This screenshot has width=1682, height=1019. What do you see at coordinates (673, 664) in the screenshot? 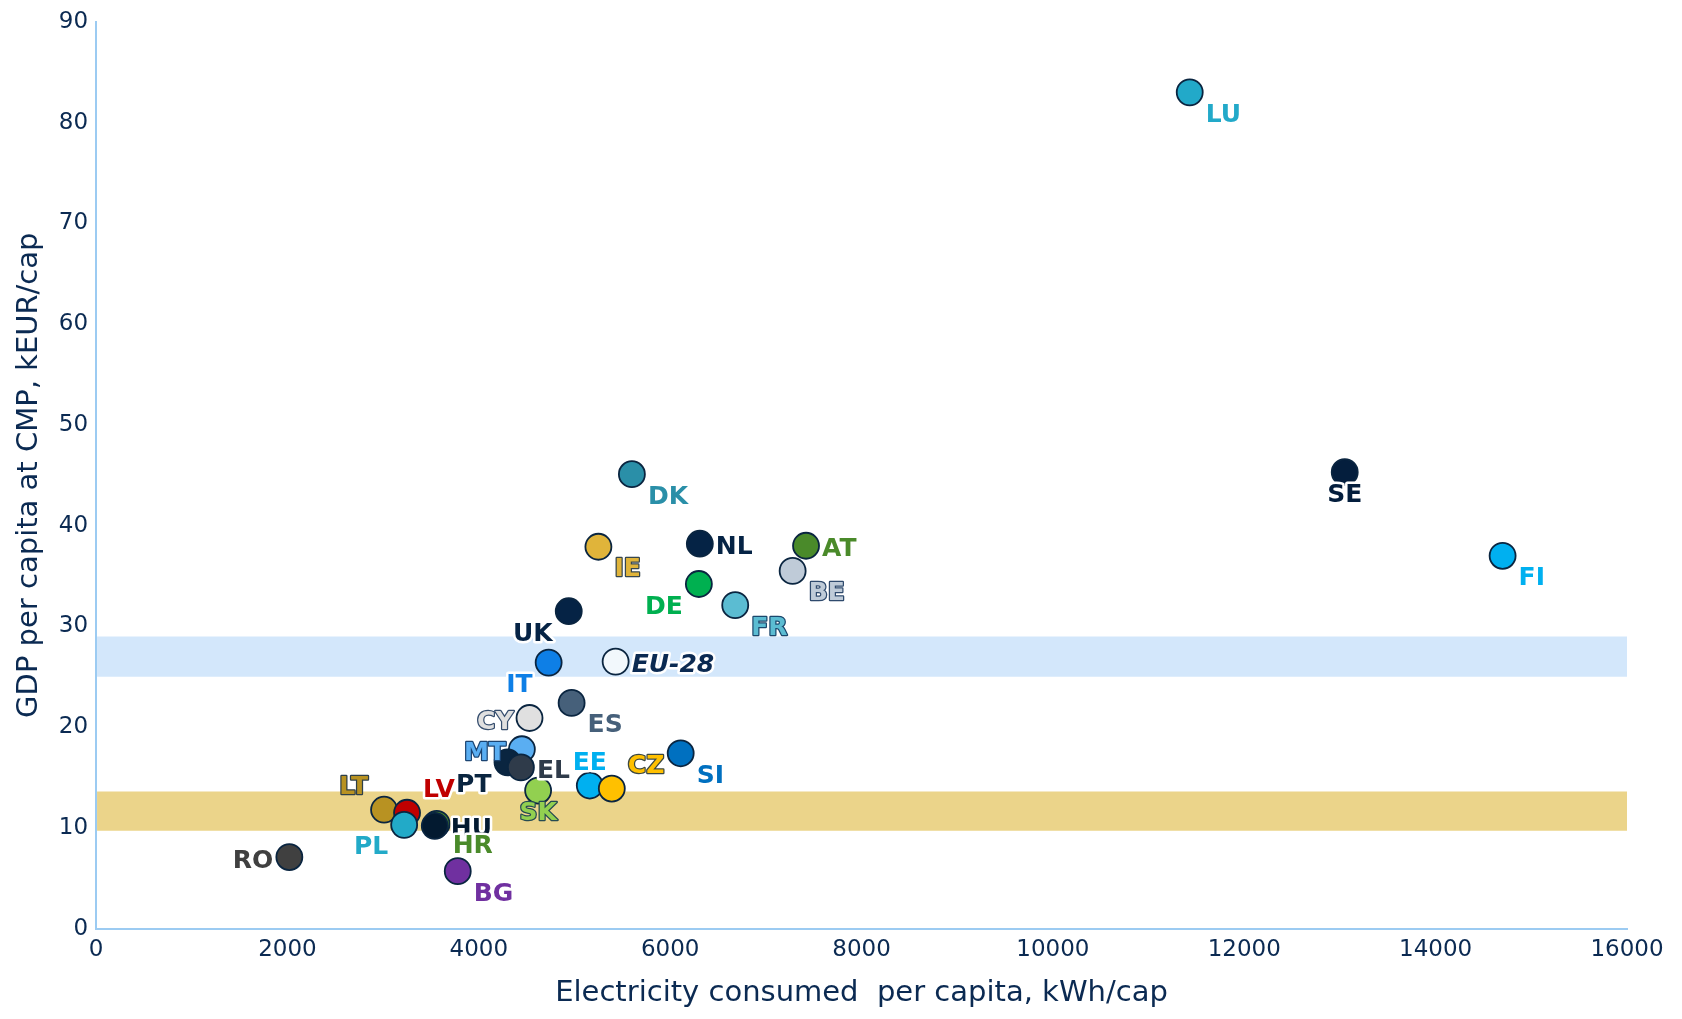
I see `series-label: EU-28` at bounding box center [673, 664].